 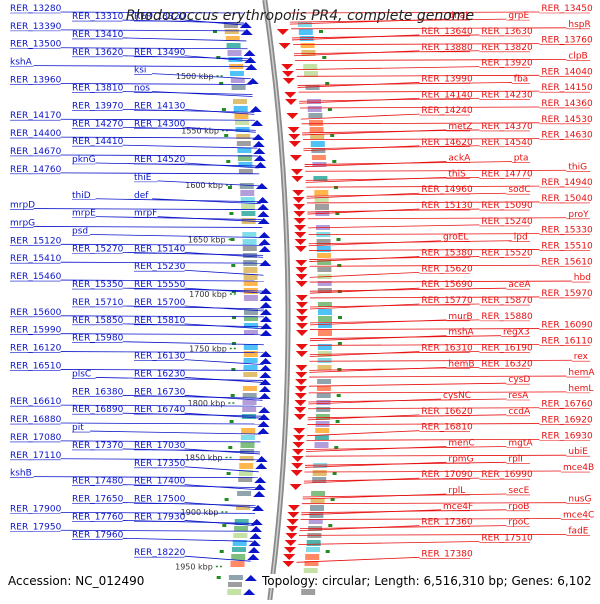 I want to click on gene-label: RER_15600, so click(x=36, y=313).